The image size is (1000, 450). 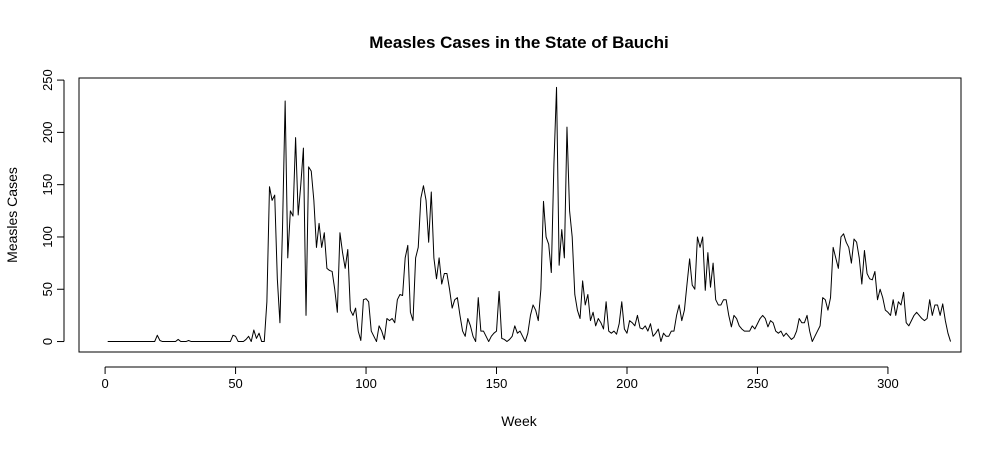 What do you see at coordinates (497, 383) in the screenshot?
I see `x-tick-label: 150` at bounding box center [497, 383].